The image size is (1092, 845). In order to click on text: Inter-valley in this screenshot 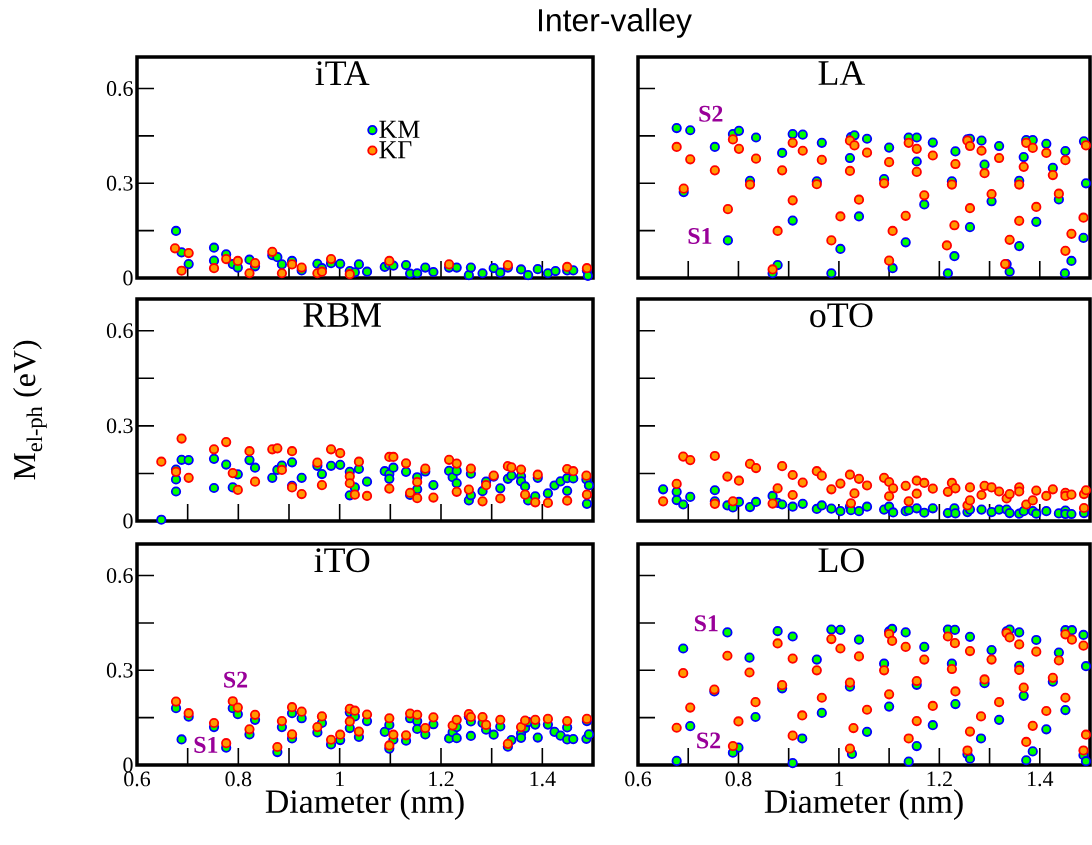, I will do `click(615, 23)`.